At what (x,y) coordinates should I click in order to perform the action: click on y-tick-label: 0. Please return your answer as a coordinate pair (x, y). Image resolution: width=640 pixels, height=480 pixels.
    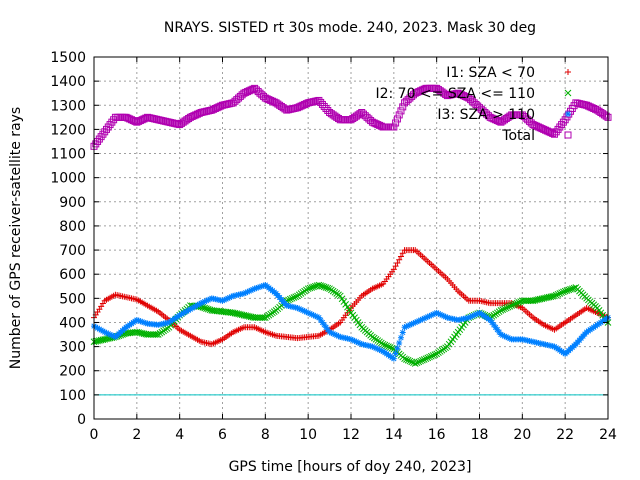
    Looking at the image, I should click on (81, 420).